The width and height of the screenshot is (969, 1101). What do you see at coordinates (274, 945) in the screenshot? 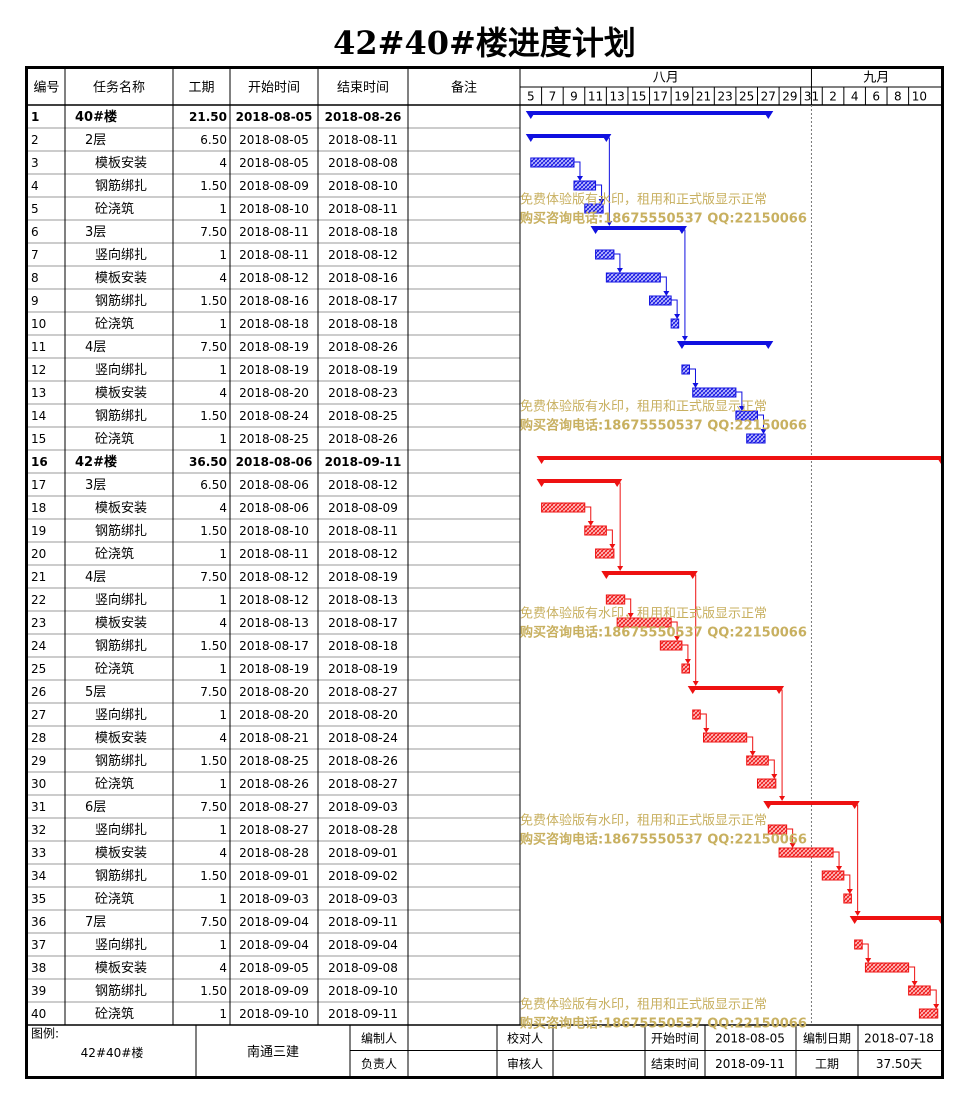
I see `task-start: 2018-09-04` at bounding box center [274, 945].